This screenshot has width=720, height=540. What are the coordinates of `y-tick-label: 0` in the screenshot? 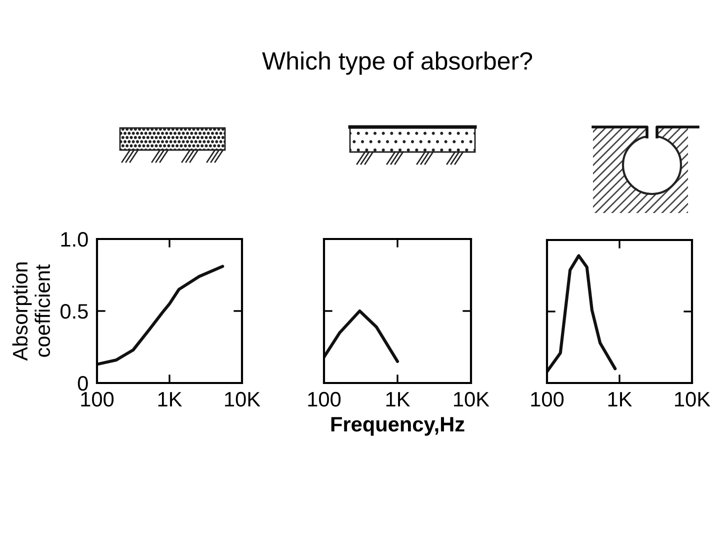 It's located at (83, 383).